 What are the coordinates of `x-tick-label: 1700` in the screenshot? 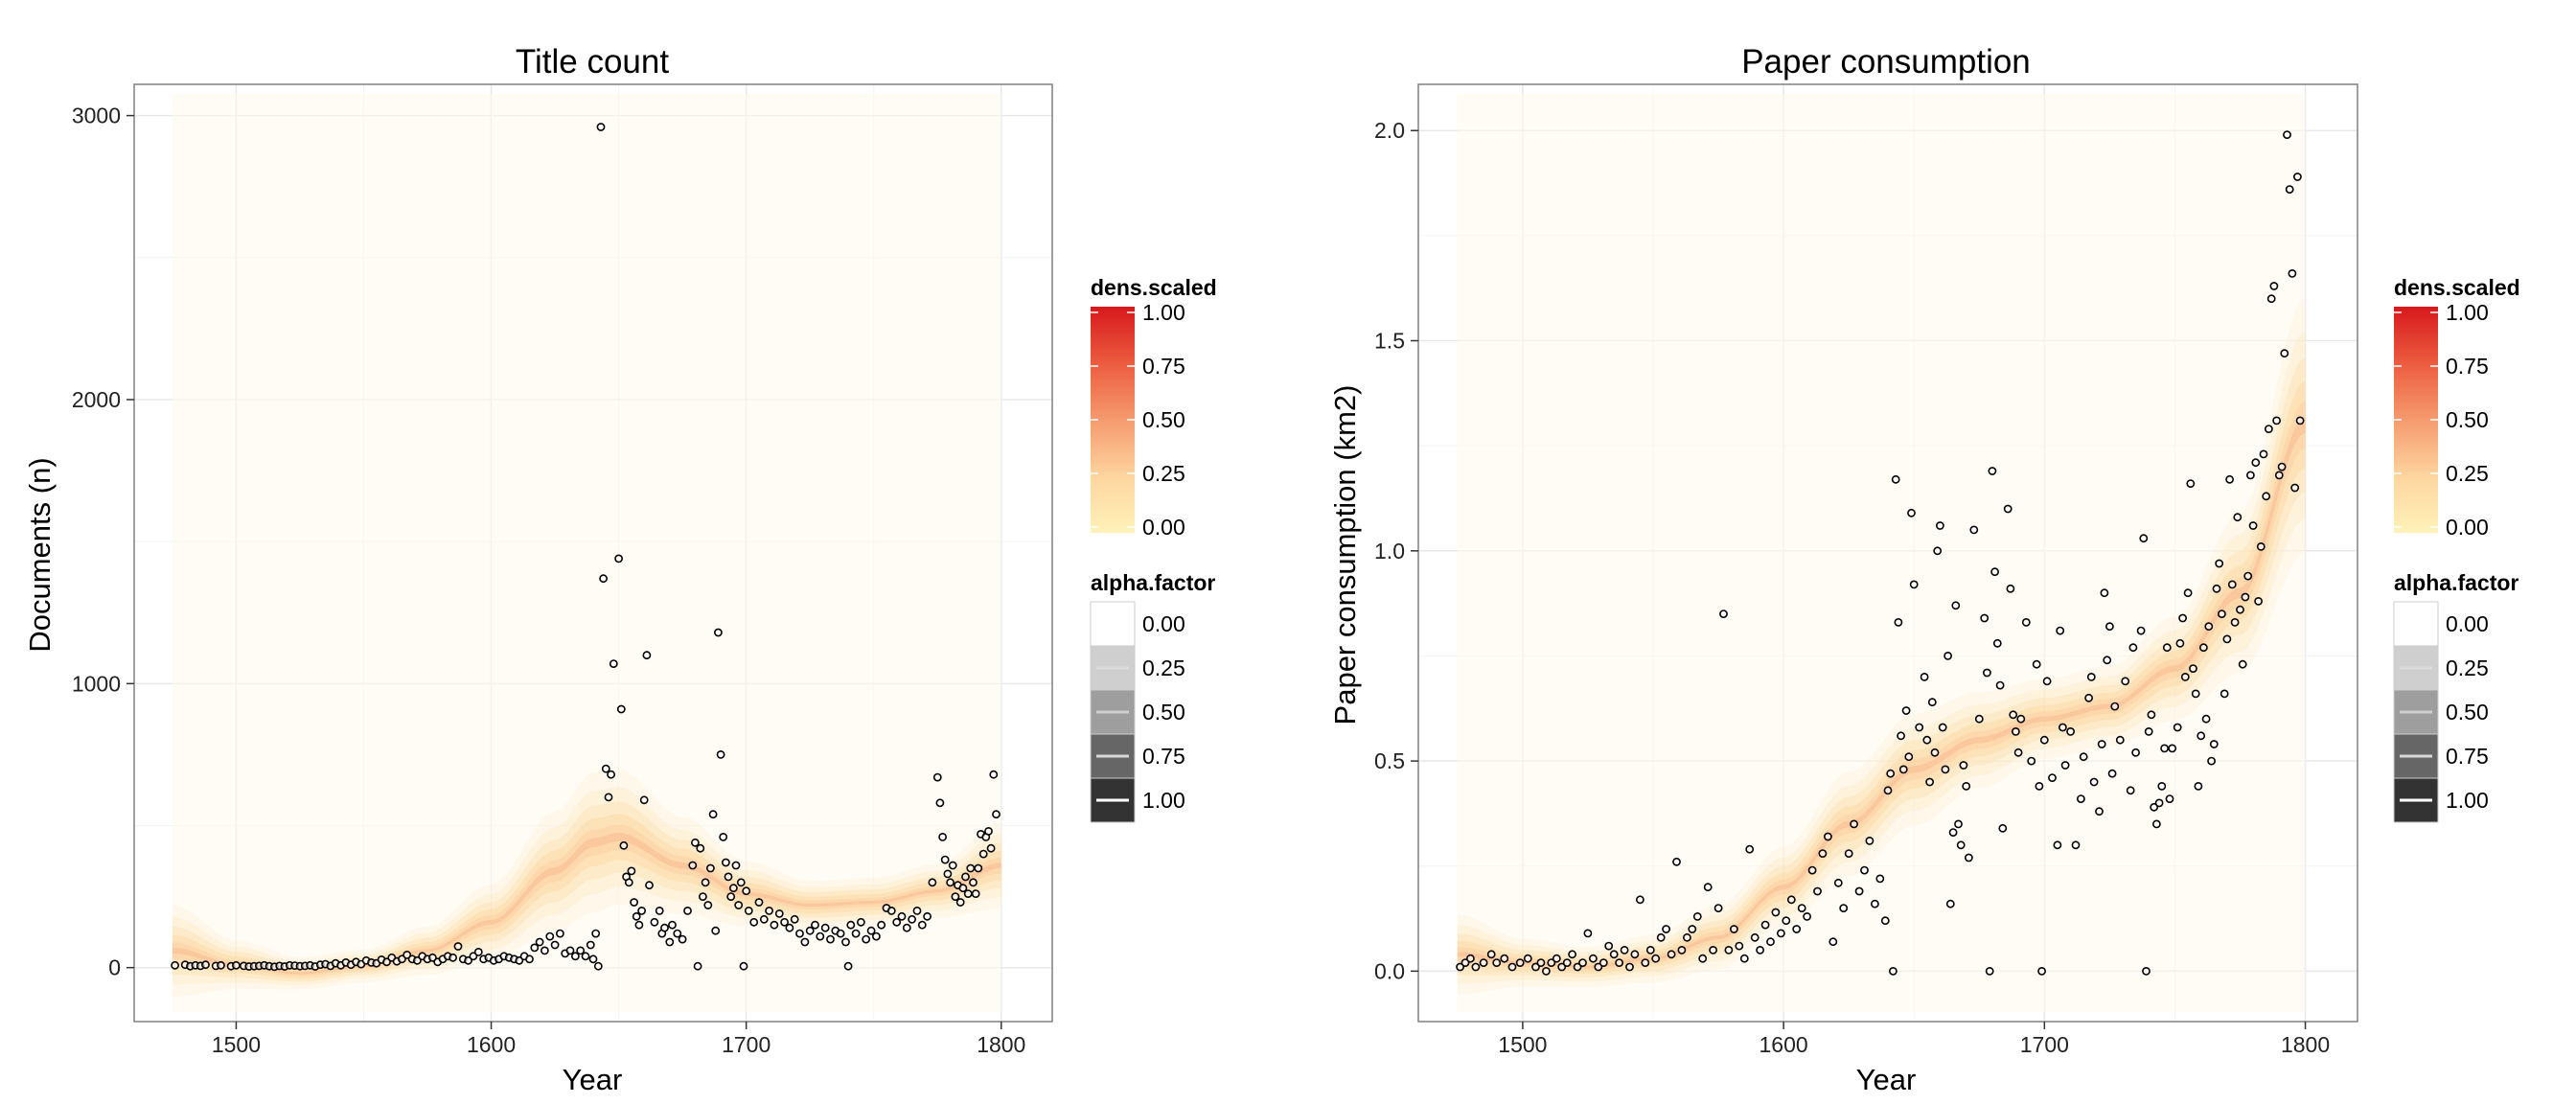 It's located at (2044, 1044).